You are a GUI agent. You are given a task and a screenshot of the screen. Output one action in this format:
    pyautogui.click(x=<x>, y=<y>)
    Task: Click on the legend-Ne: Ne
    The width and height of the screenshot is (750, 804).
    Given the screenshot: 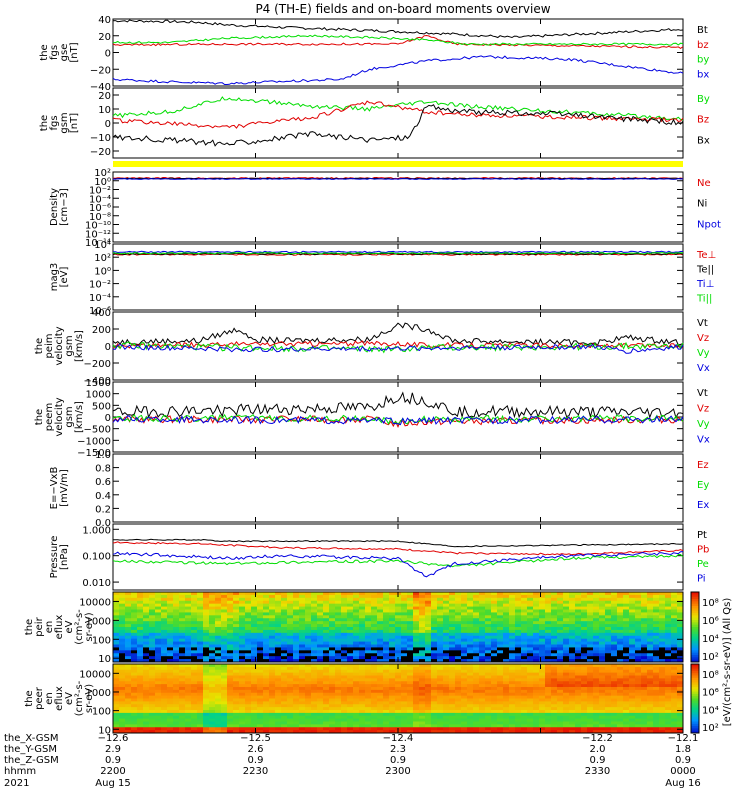 What is the action you would take?
    pyautogui.click(x=704, y=183)
    